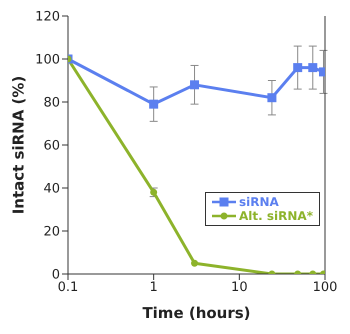  Describe the element at coordinates (154, 288) in the screenshot. I see `x-tick-label: 1` at that location.